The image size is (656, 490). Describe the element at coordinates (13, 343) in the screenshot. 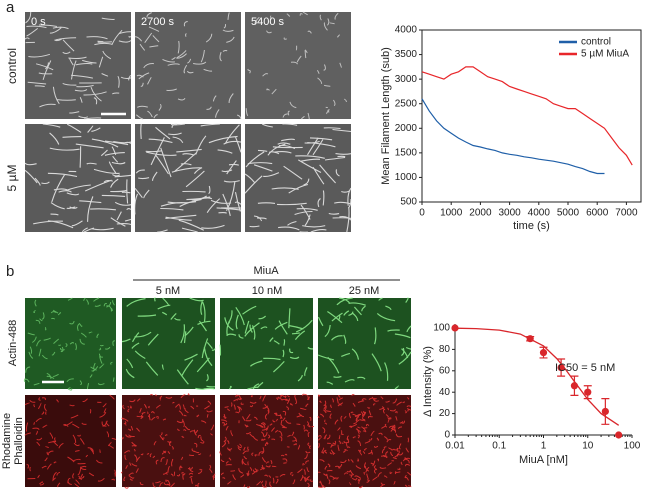

I see `row-label: Actin-488` at that location.